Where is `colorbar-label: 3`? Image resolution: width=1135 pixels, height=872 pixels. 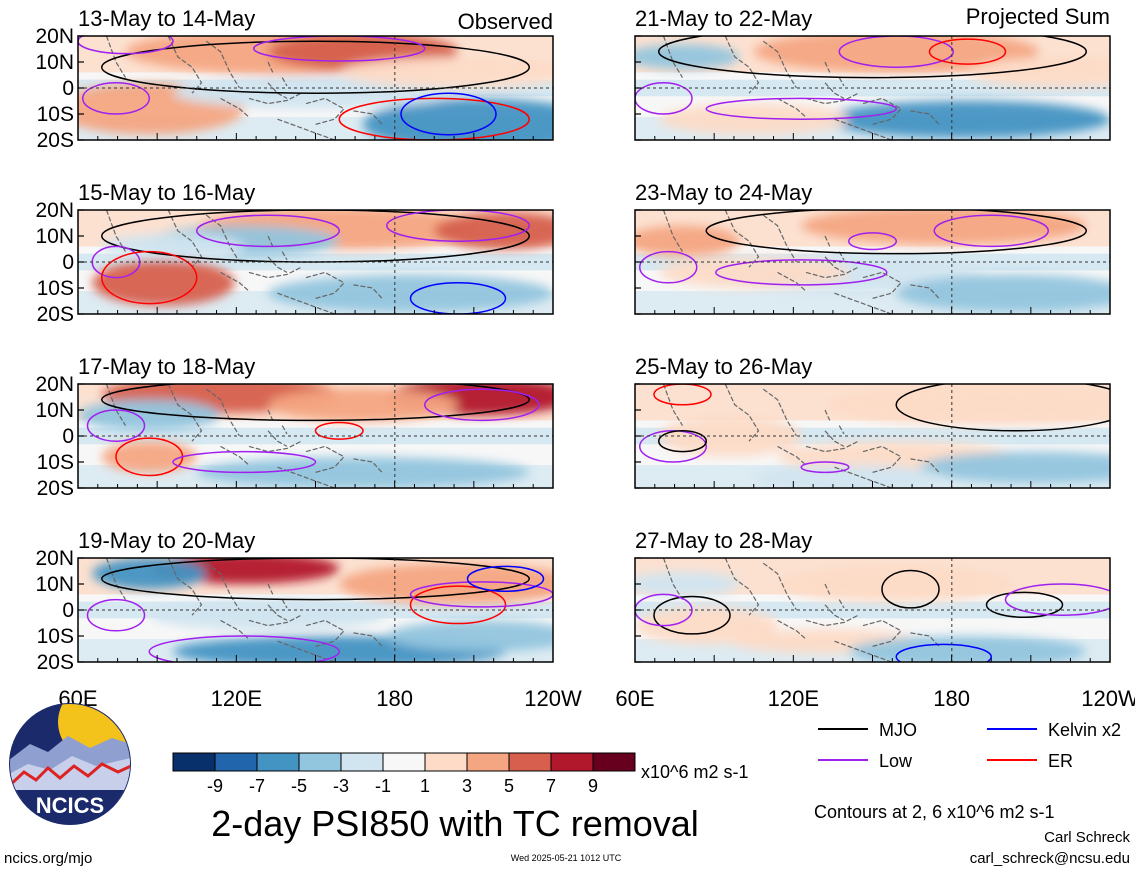
colorbar-label: 3 is located at coordinates (467, 786).